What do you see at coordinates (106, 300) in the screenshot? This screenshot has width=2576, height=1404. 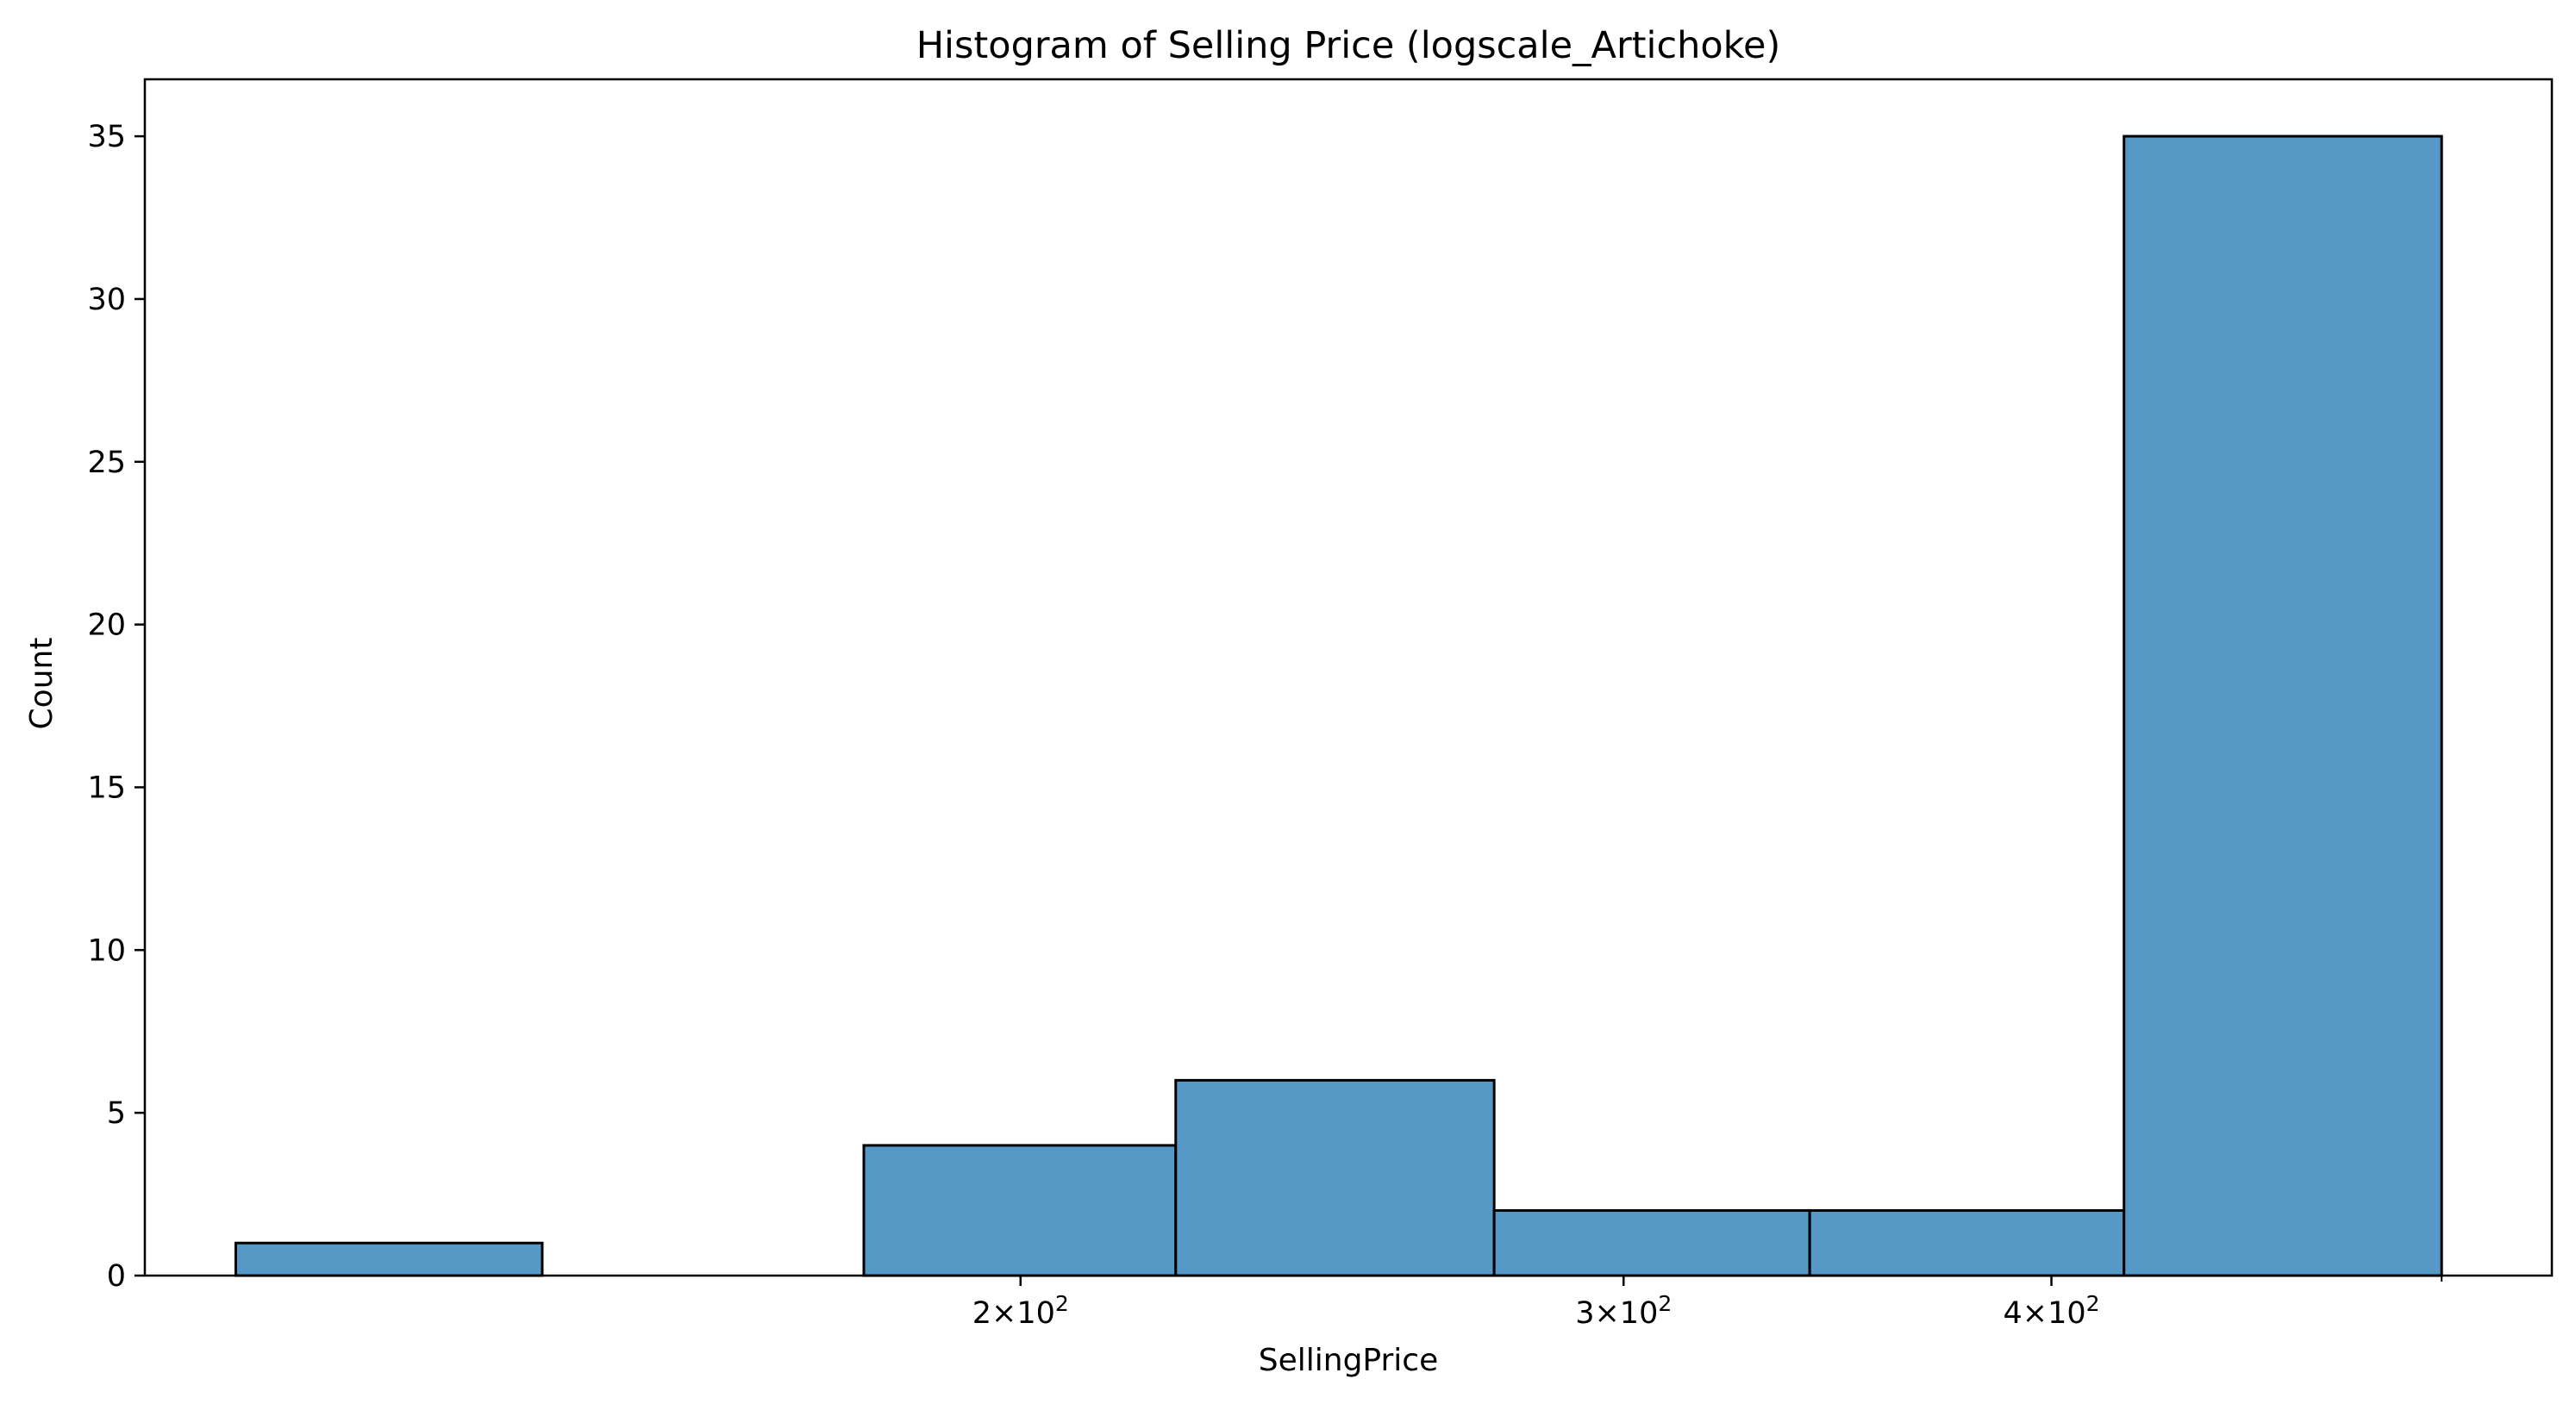 I see `y-tick-label-6: 30` at bounding box center [106, 300].